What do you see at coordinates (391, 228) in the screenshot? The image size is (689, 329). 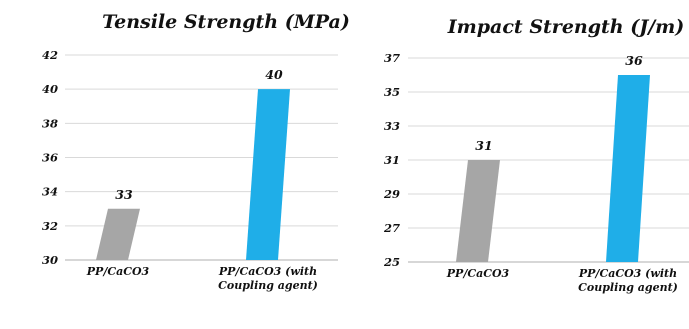 I see `y-tick-label: 27` at bounding box center [391, 228].